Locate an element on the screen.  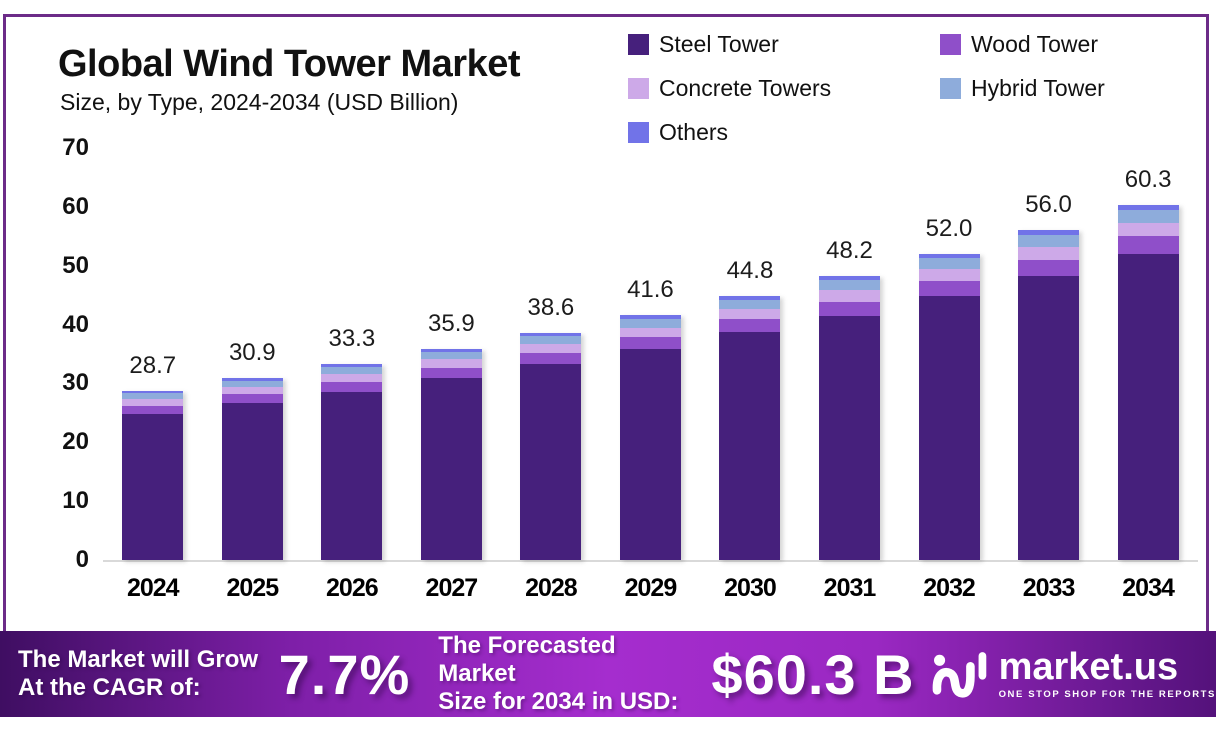
bar-segment-hybrid-tower-2033 is located at coordinates (1049, 241).